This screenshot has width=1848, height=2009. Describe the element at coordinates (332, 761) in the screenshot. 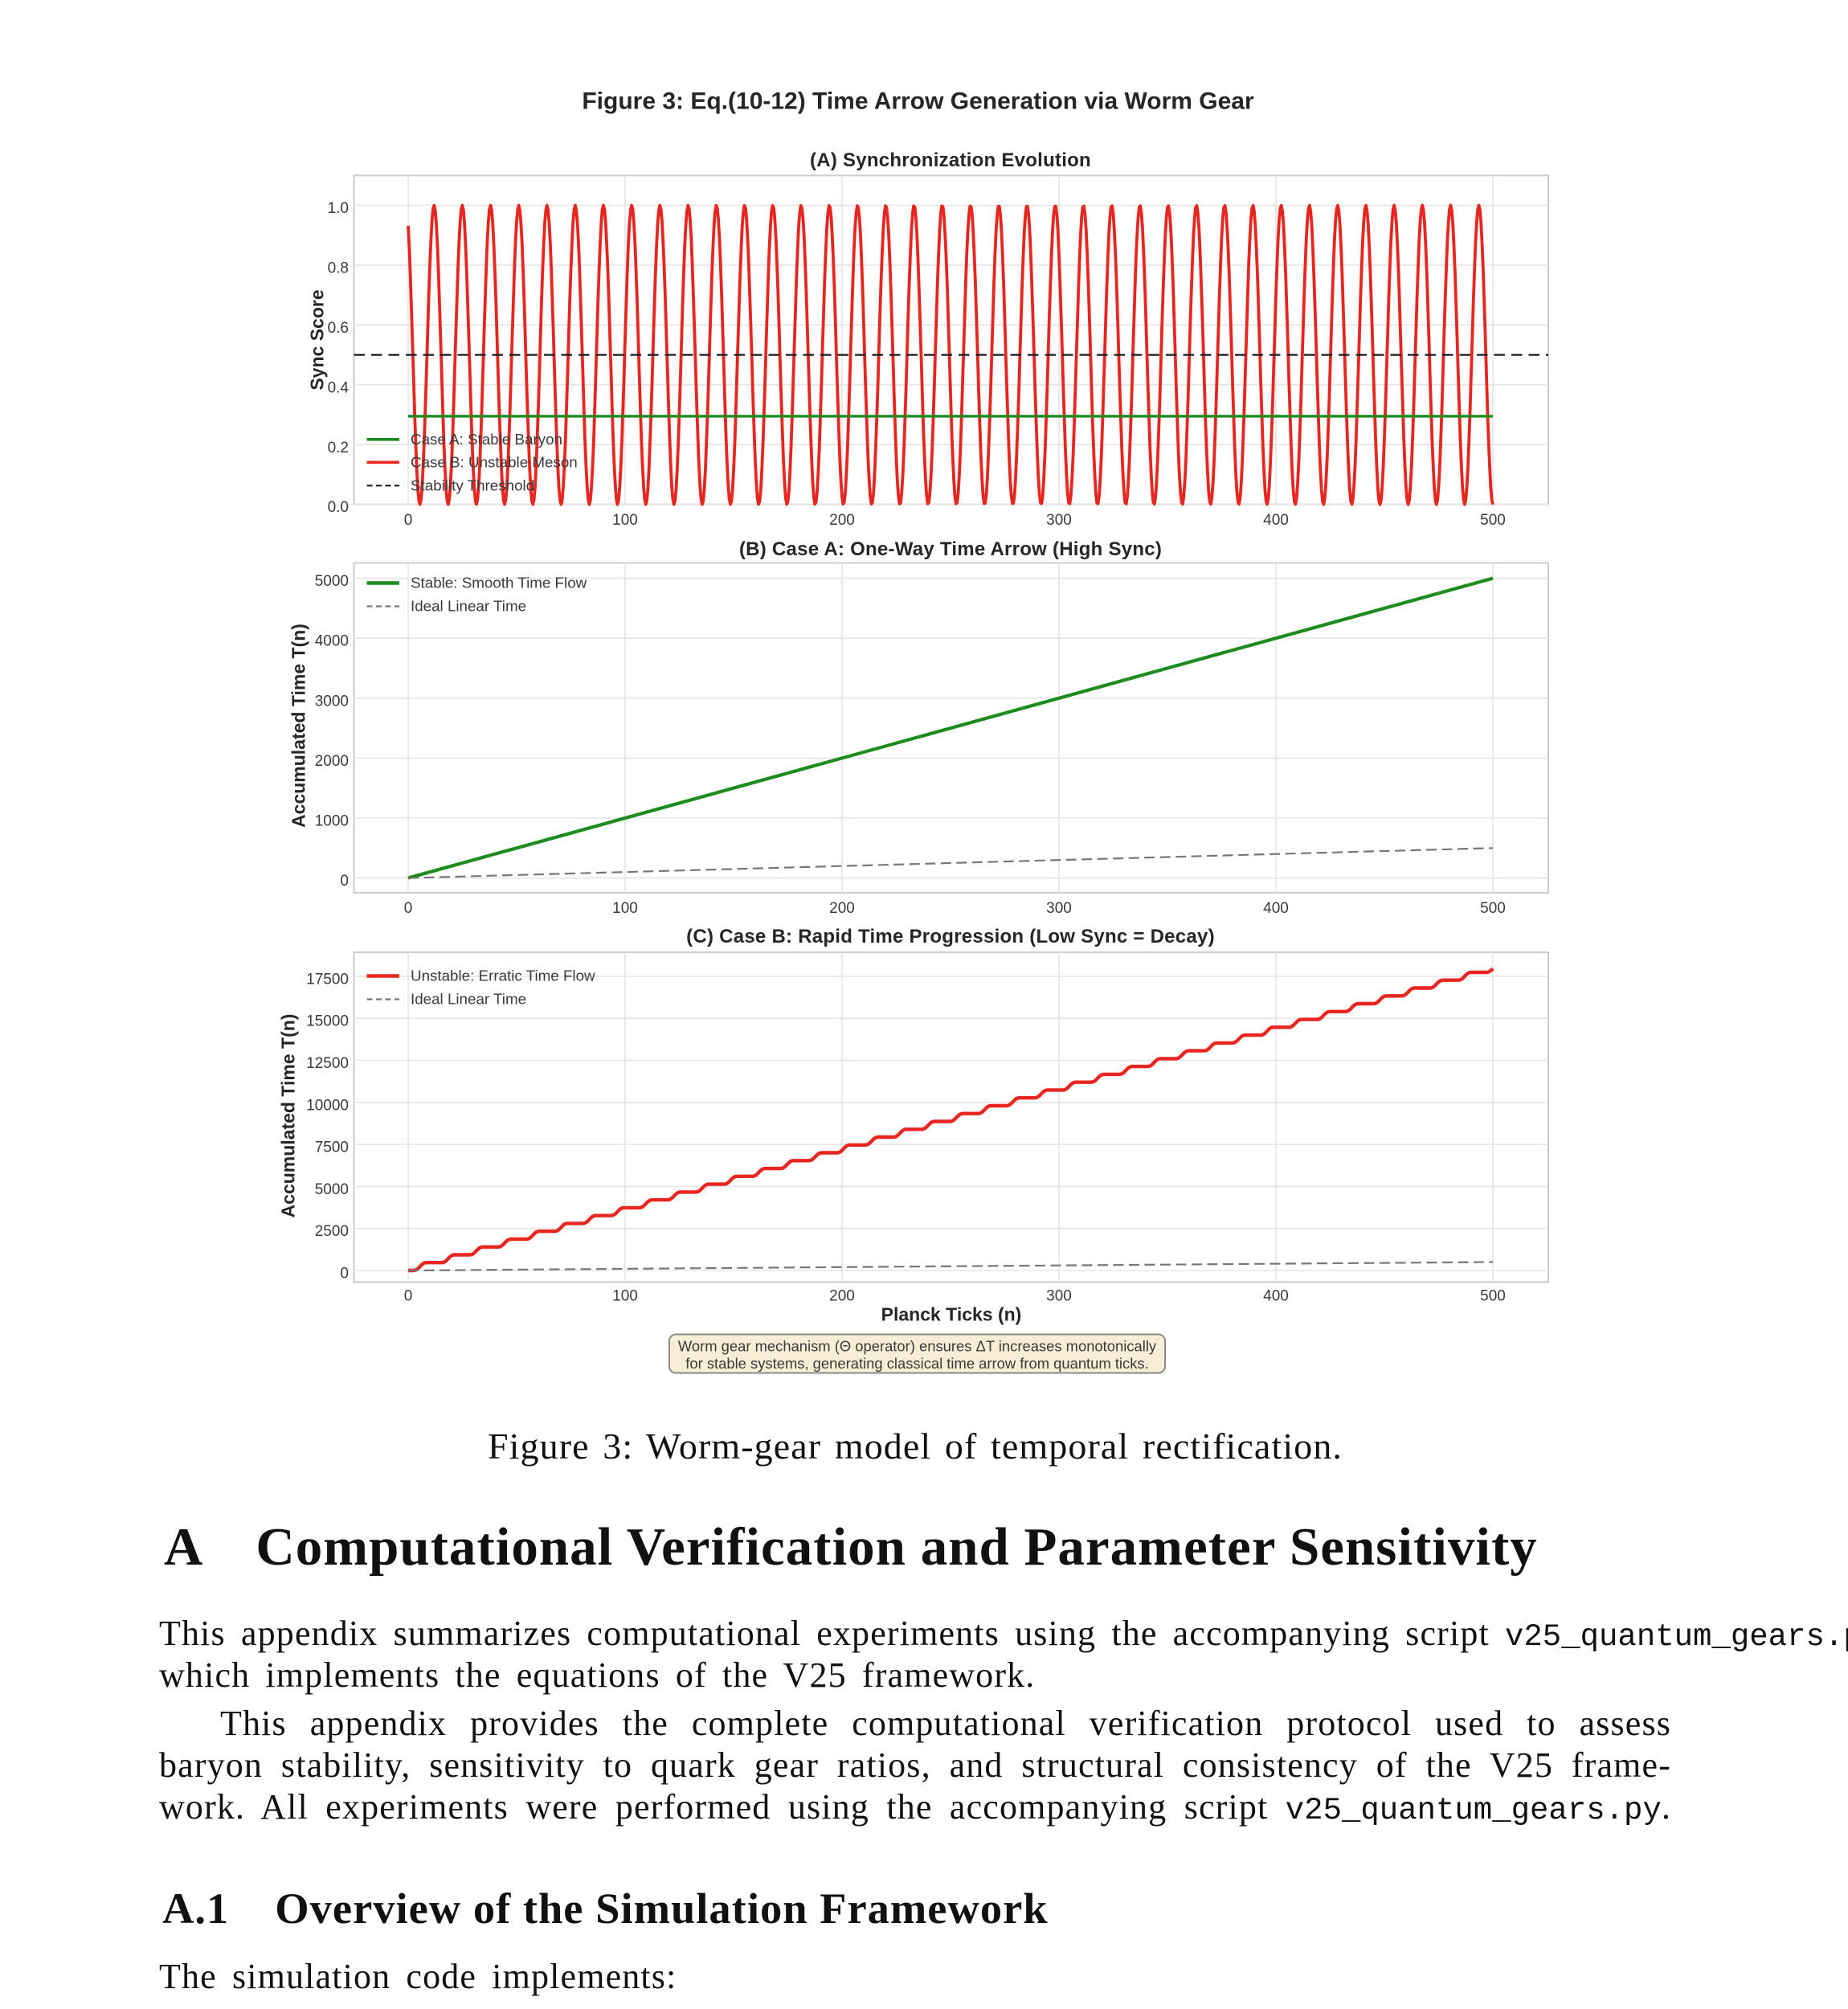

I see `svg-text: 2000` at that location.